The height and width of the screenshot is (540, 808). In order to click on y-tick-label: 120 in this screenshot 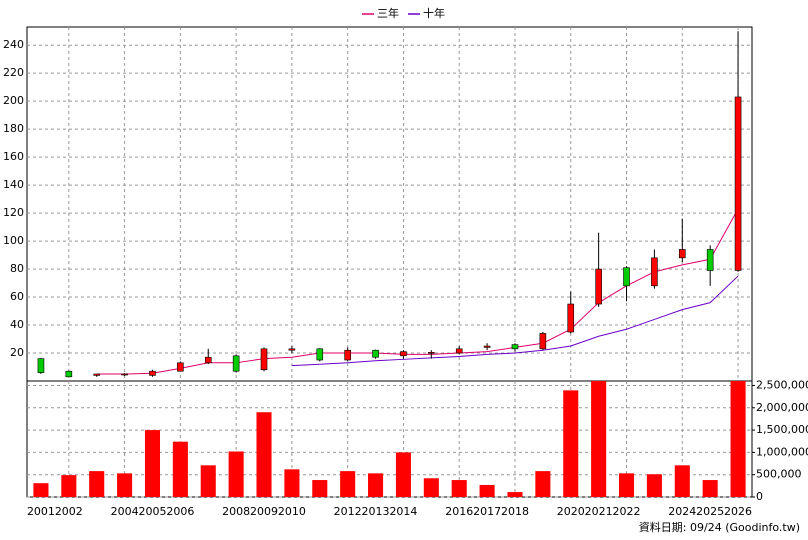, I will do `click(13, 212)`.